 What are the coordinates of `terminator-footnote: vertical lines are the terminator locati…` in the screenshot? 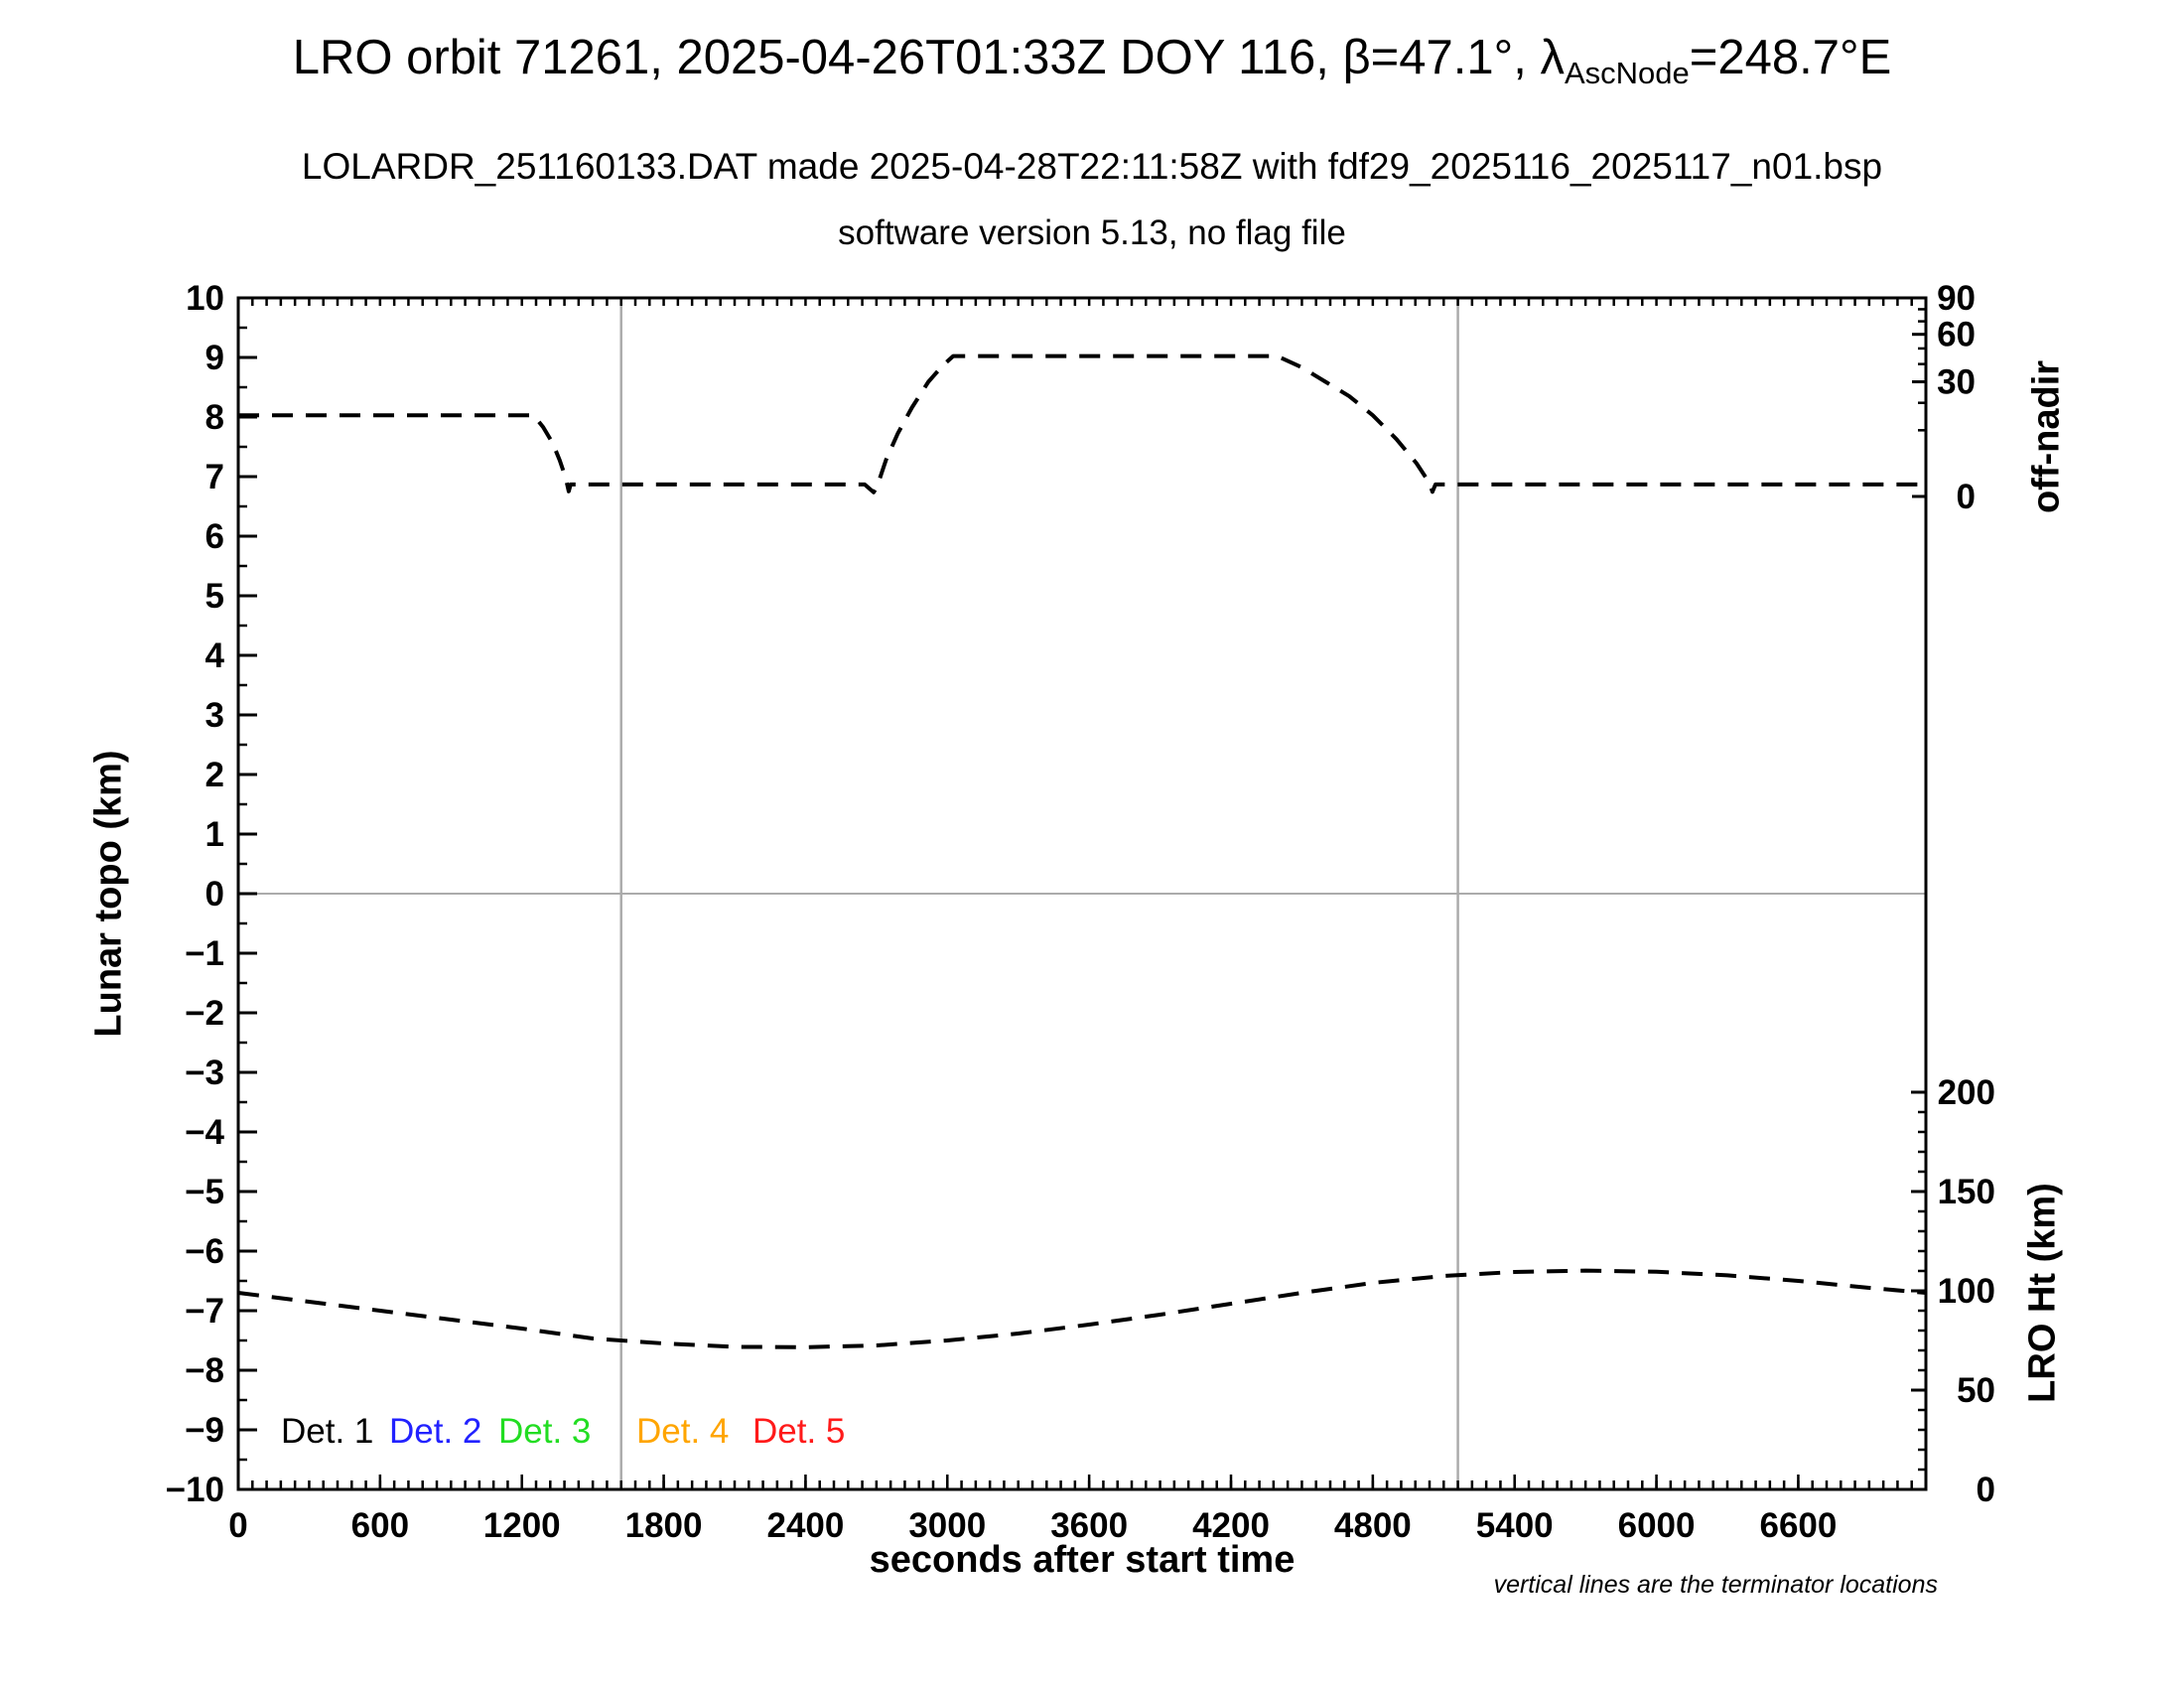 It's located at (1715, 1585).